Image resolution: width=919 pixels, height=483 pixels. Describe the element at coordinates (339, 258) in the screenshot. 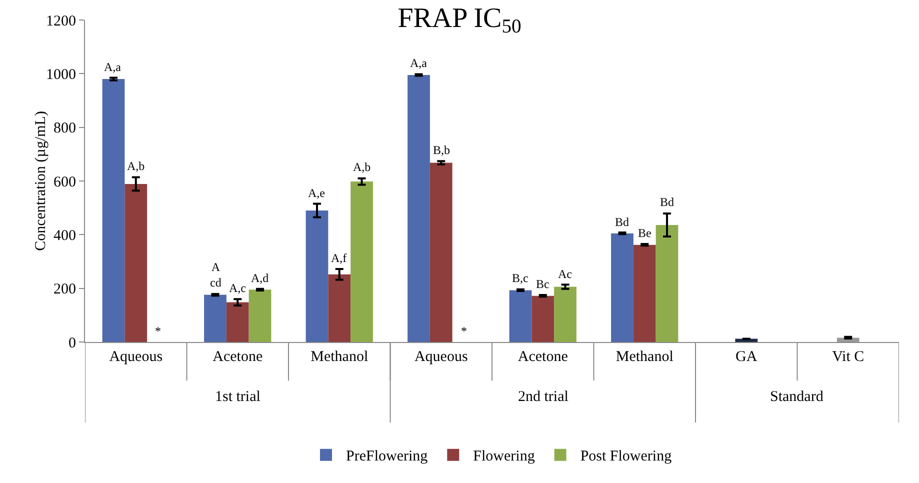

I see `data-label: A,f` at that location.